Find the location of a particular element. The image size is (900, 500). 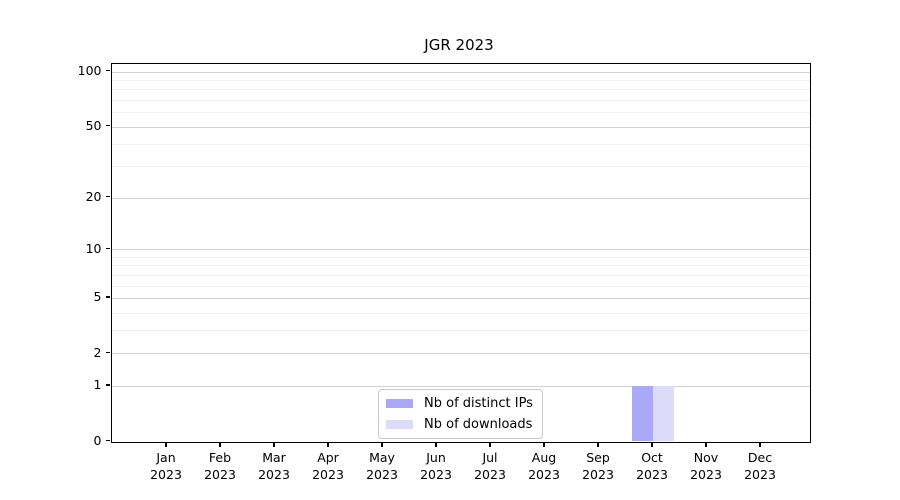

x-tick-month: Jun is located at coordinates (436, 457).